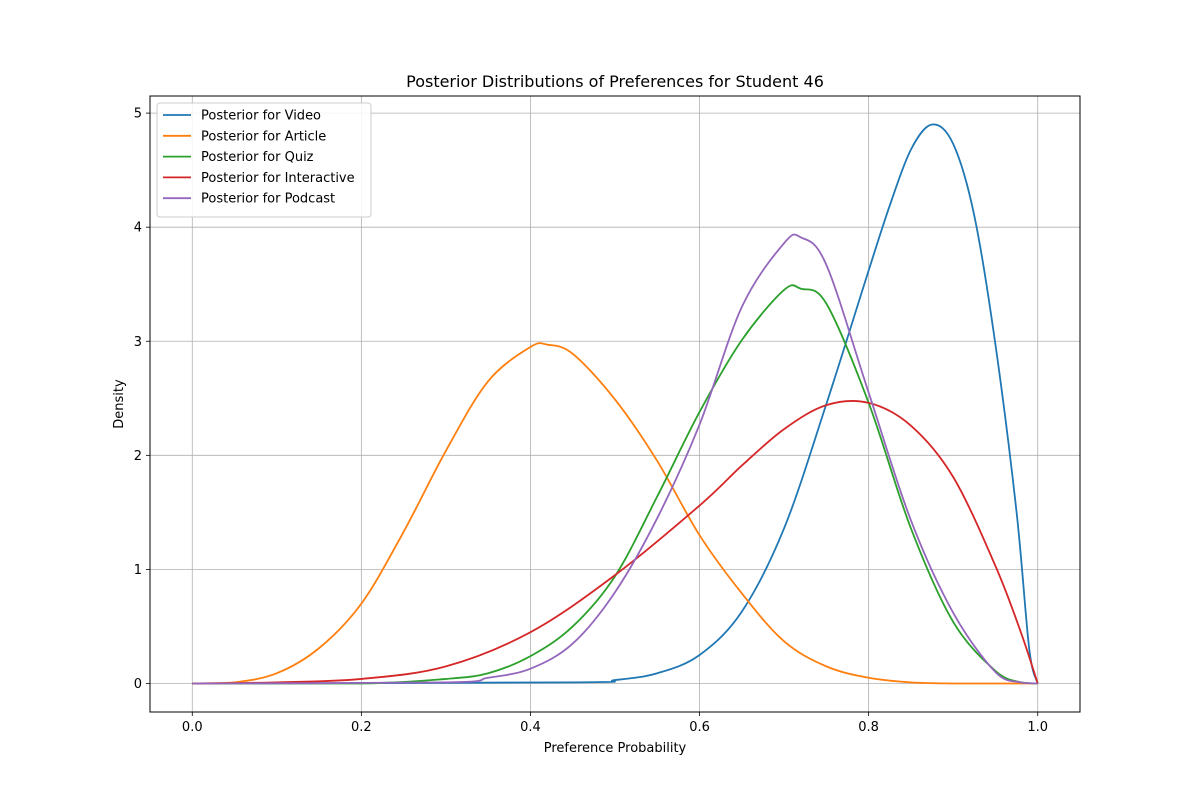 Image resolution: width=1200 pixels, height=800 pixels. Describe the element at coordinates (699, 727) in the screenshot. I see `x-tick-label: 0.6` at that location.